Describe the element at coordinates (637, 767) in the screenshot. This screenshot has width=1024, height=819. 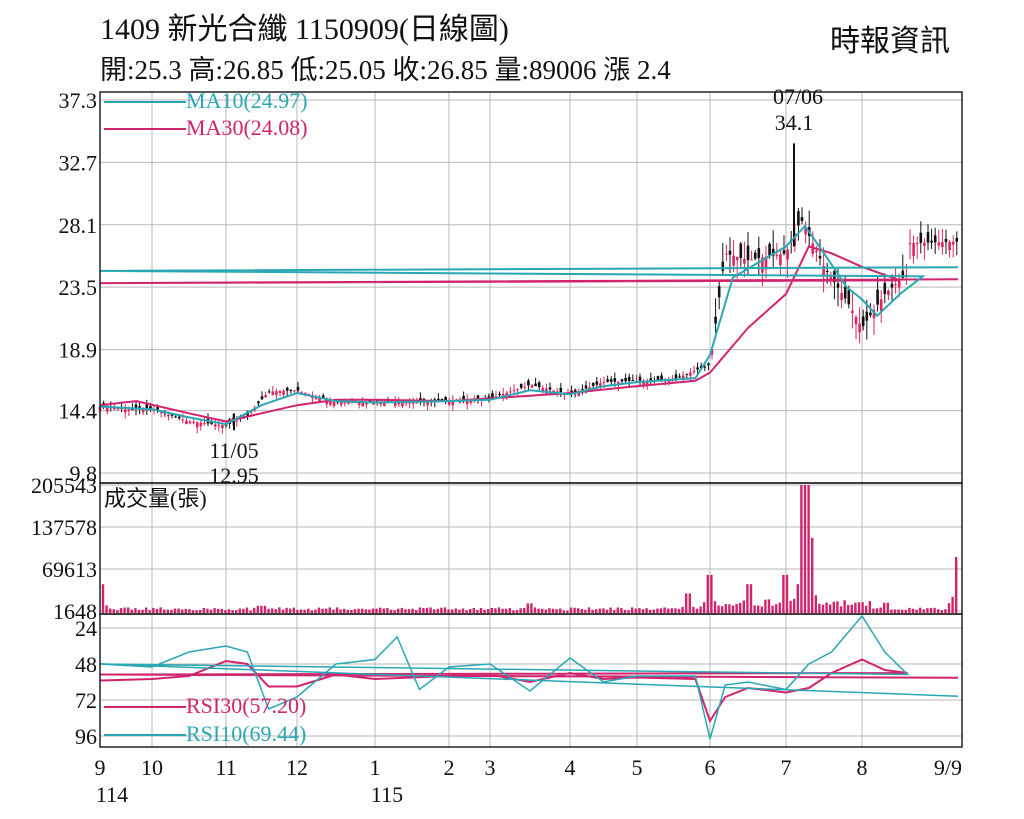
I see `x-tick-label: 5` at that location.